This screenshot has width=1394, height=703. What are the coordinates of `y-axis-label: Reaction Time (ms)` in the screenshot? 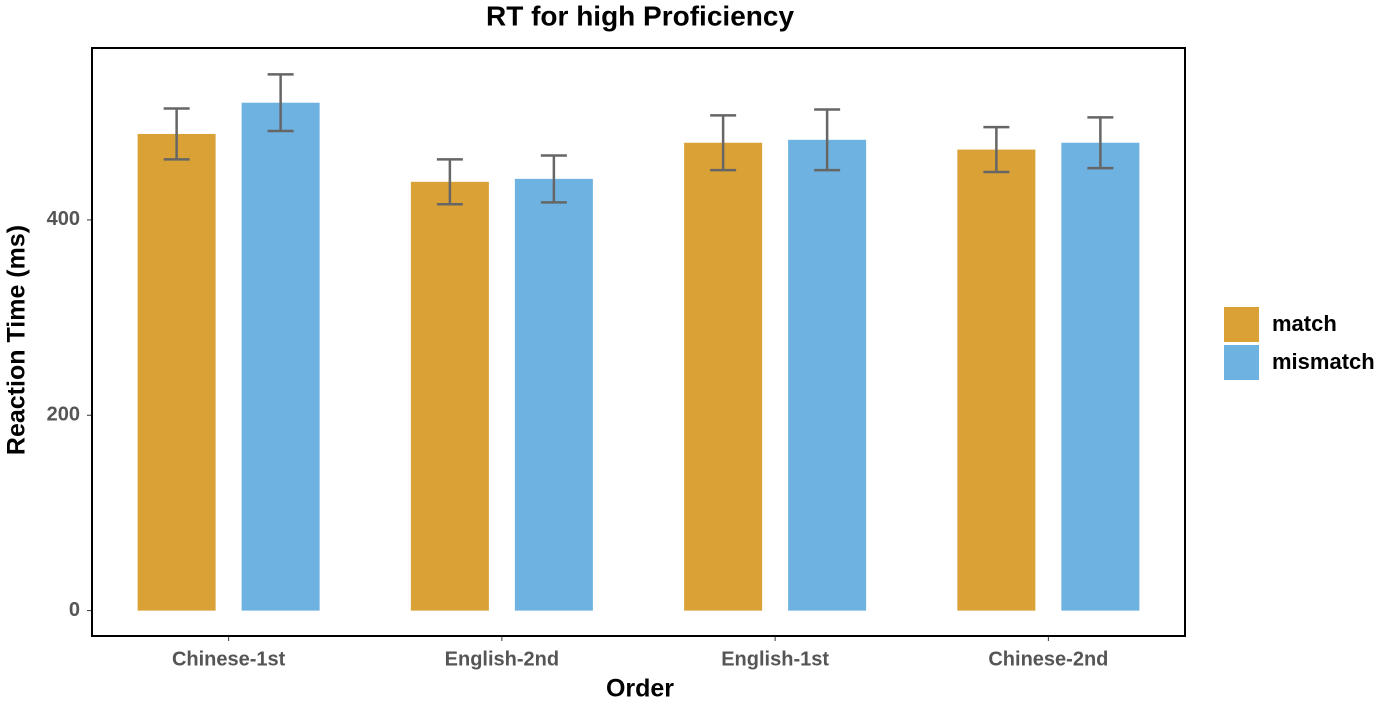 It's located at (17, 340).